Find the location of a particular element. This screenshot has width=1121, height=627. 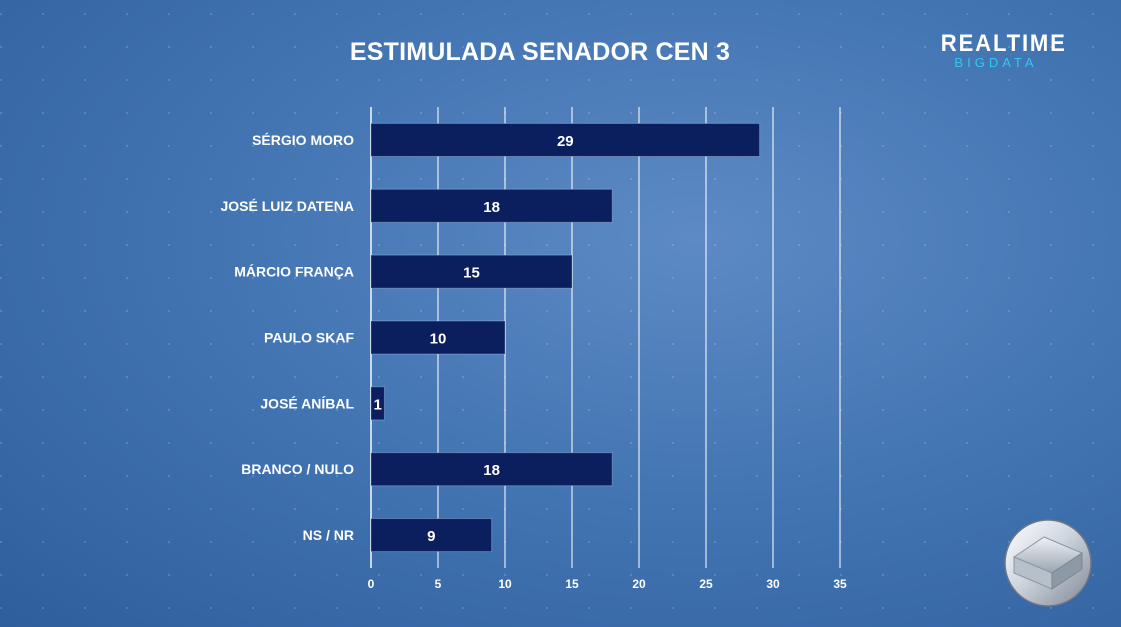

x-tick-label: 35 is located at coordinates (840, 584).